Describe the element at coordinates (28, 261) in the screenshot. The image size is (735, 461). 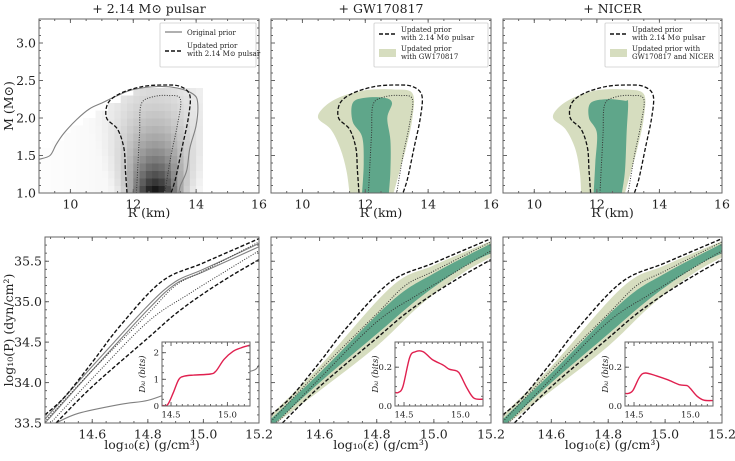
I see `y-tick-label: 35.5` at that location.